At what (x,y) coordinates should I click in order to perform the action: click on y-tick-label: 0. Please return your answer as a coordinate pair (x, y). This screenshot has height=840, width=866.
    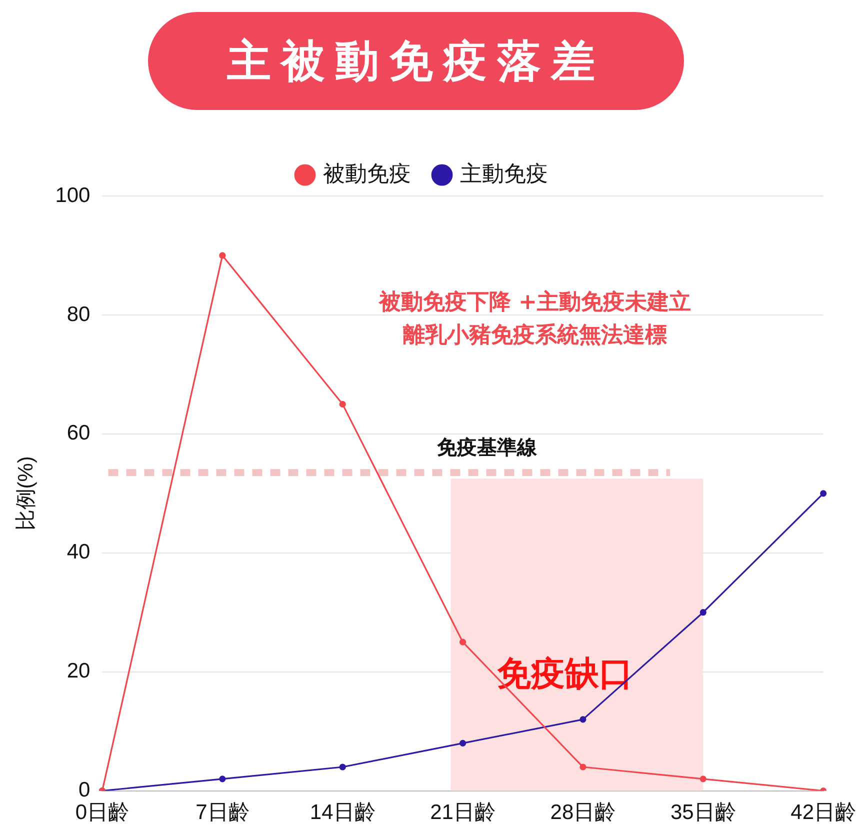
    Looking at the image, I should click on (84, 790).